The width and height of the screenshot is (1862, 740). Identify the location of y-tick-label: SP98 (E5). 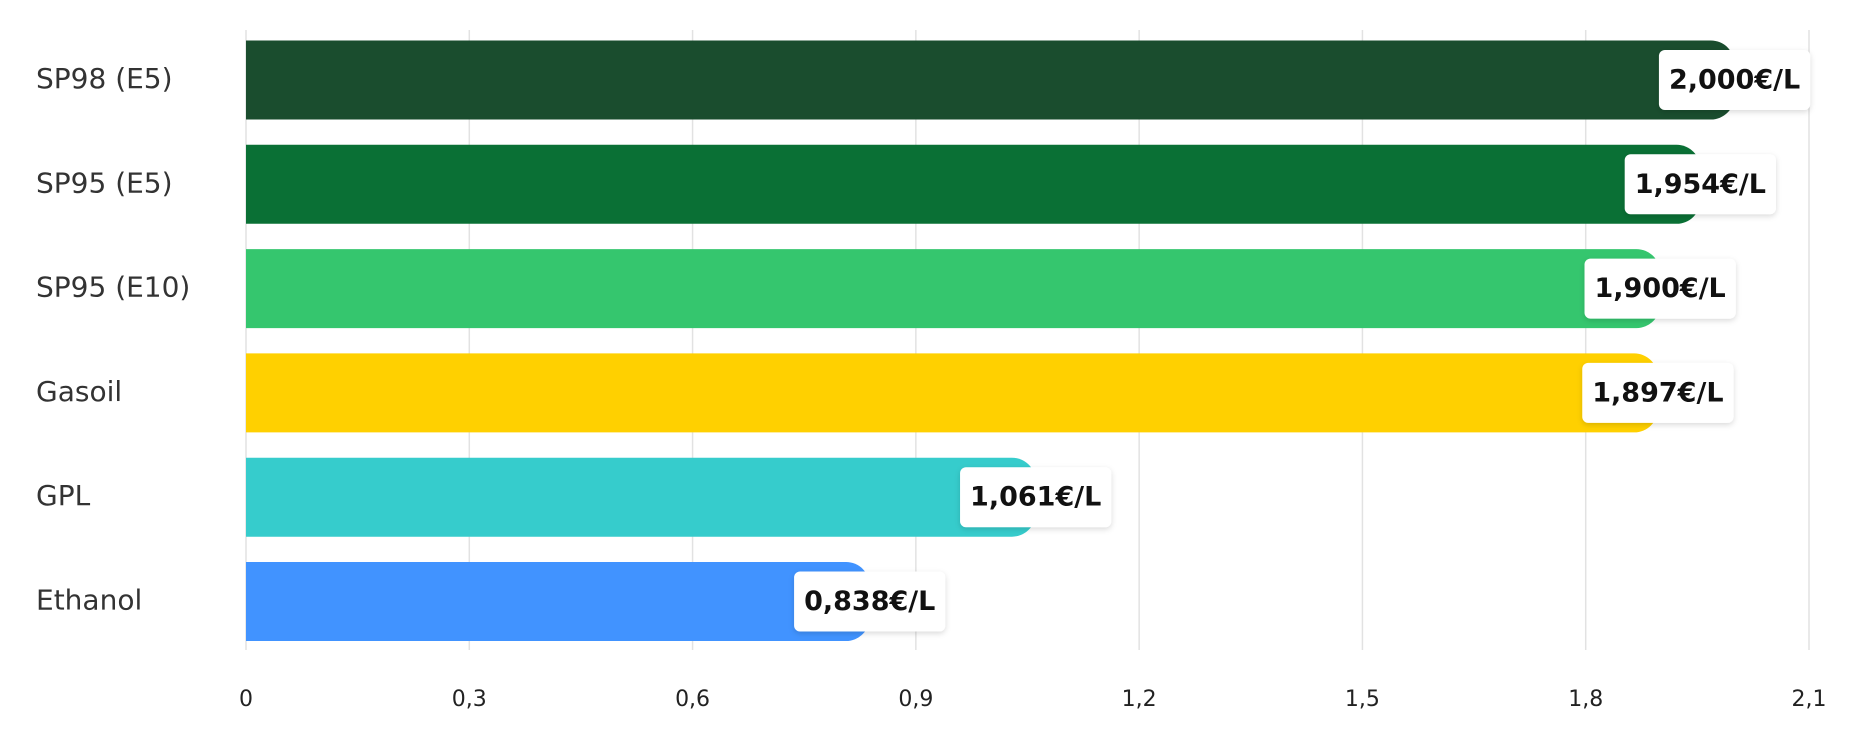
(104, 78).